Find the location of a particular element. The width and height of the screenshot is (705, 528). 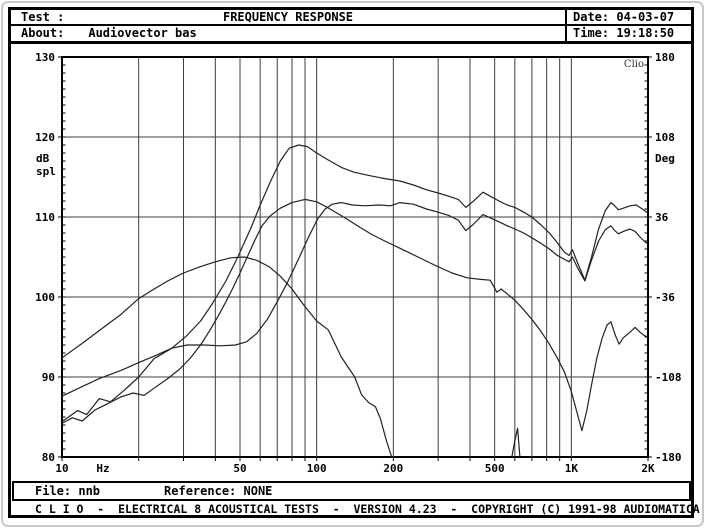

header-row-about: About: Audiovector bas is located at coordinates (289, 33).